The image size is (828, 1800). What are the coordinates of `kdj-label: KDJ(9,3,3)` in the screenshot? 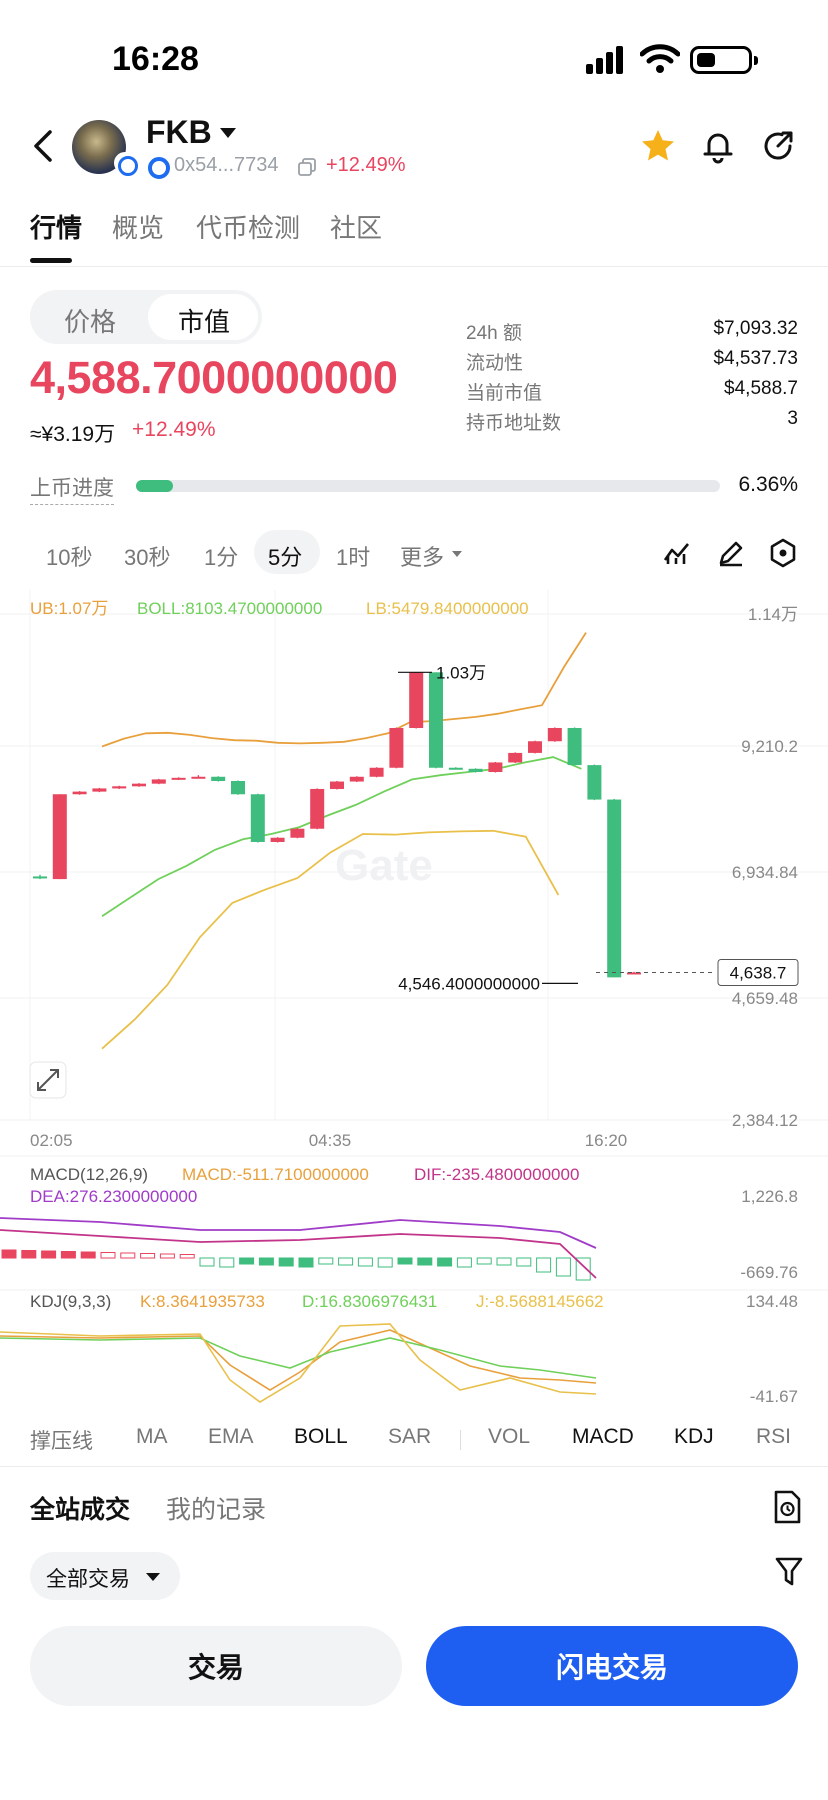 It's located at (70, 1301).